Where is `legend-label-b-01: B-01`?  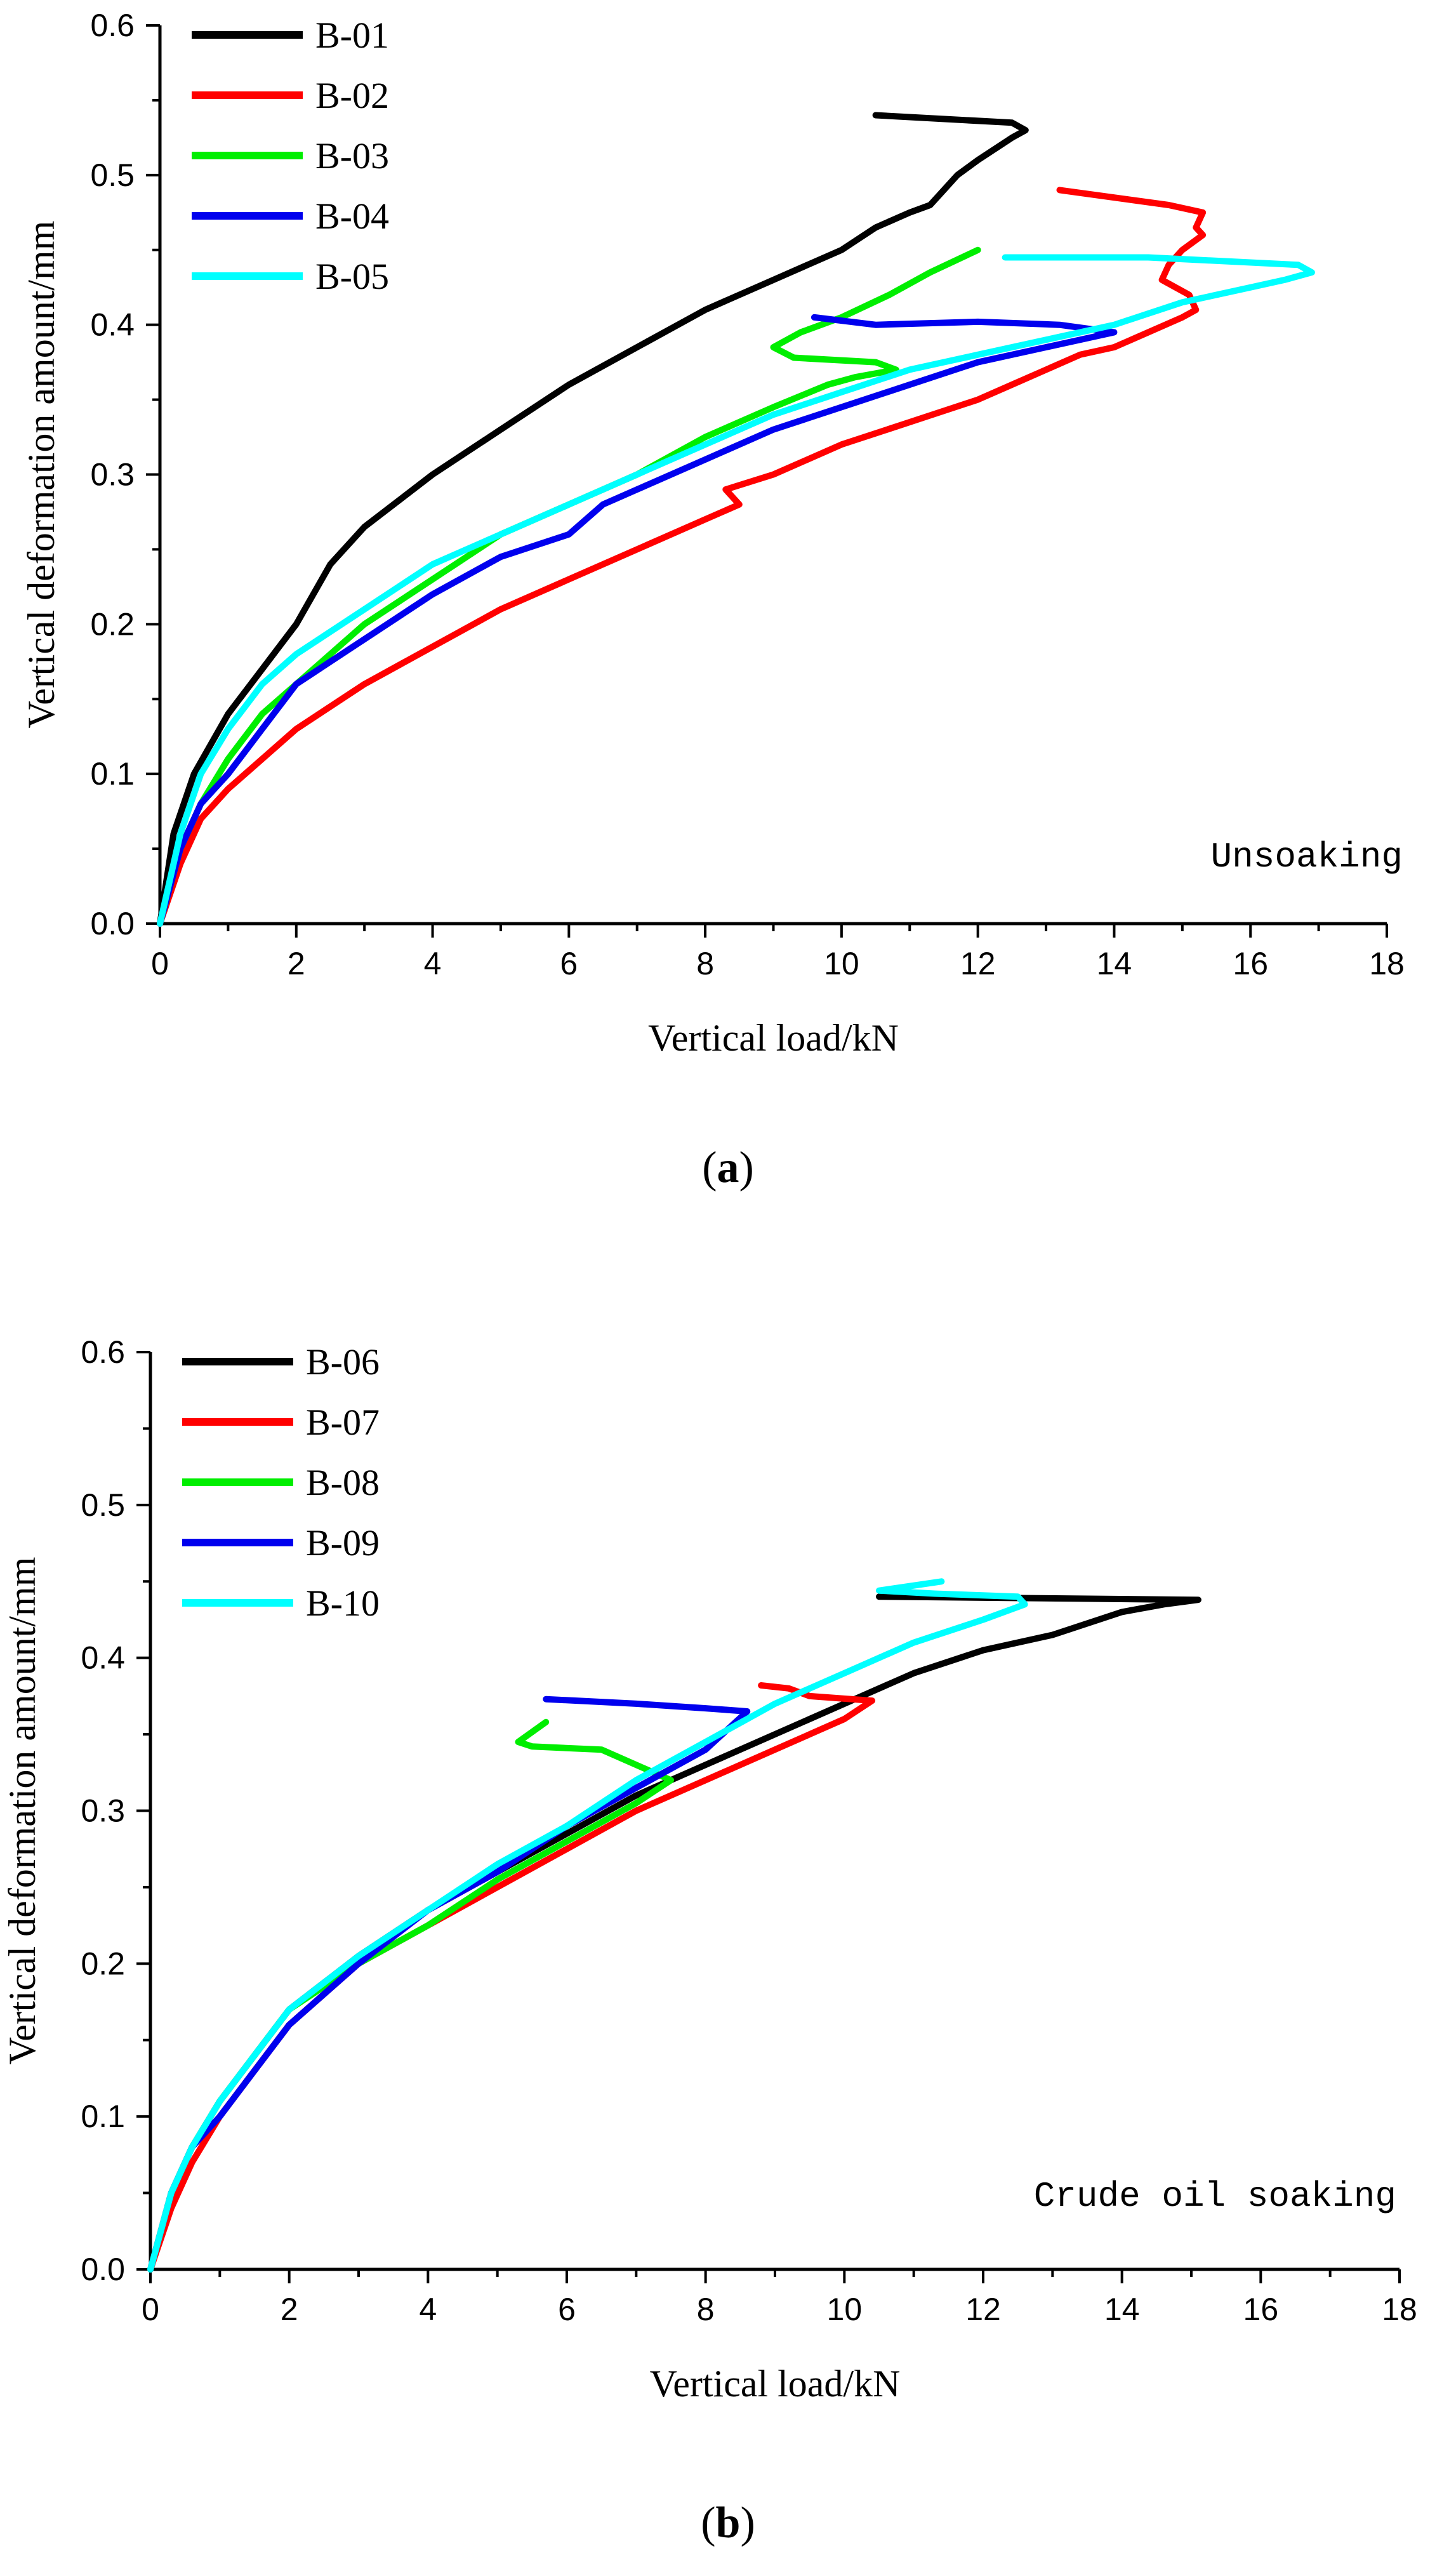 legend-label-b-01: B-01 is located at coordinates (352, 35).